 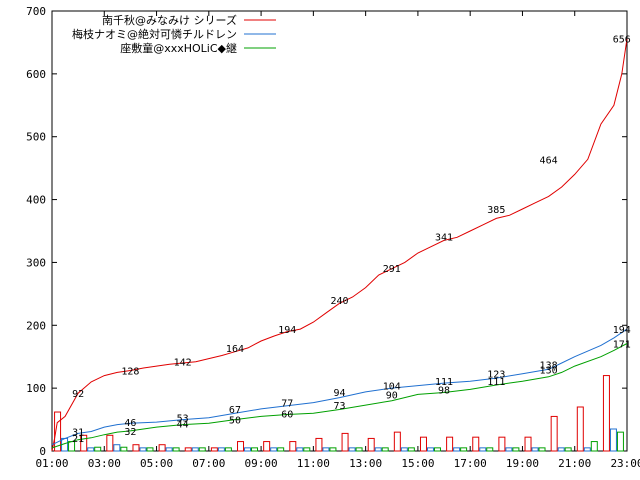 What do you see at coordinates (622, 330) in the screenshot?
I see `data-label: 194` at bounding box center [622, 330].